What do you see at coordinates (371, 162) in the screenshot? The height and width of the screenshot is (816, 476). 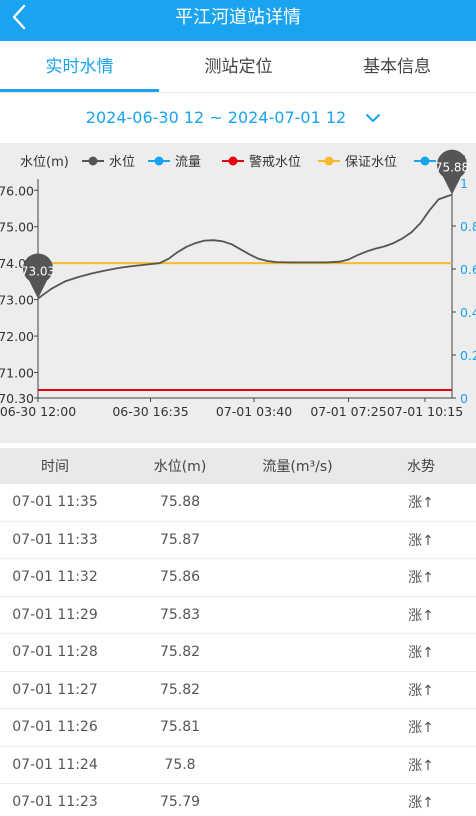 I see `legend-label: 保证水位` at bounding box center [371, 162].